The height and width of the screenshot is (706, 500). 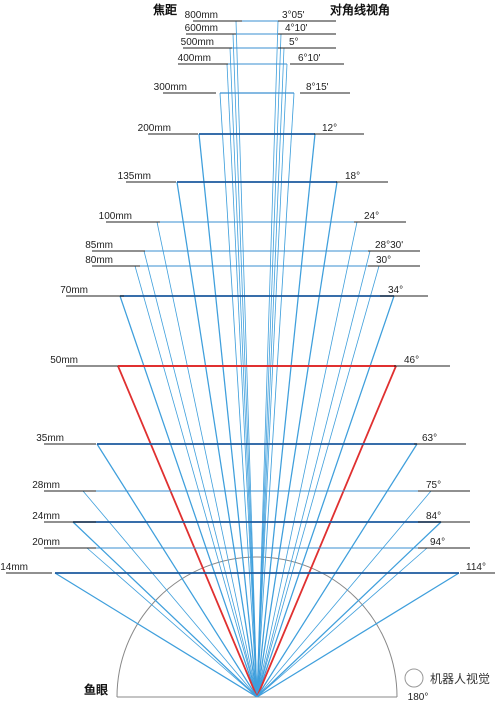 I want to click on fan-line-85mm-left, so click(x=200, y=474).